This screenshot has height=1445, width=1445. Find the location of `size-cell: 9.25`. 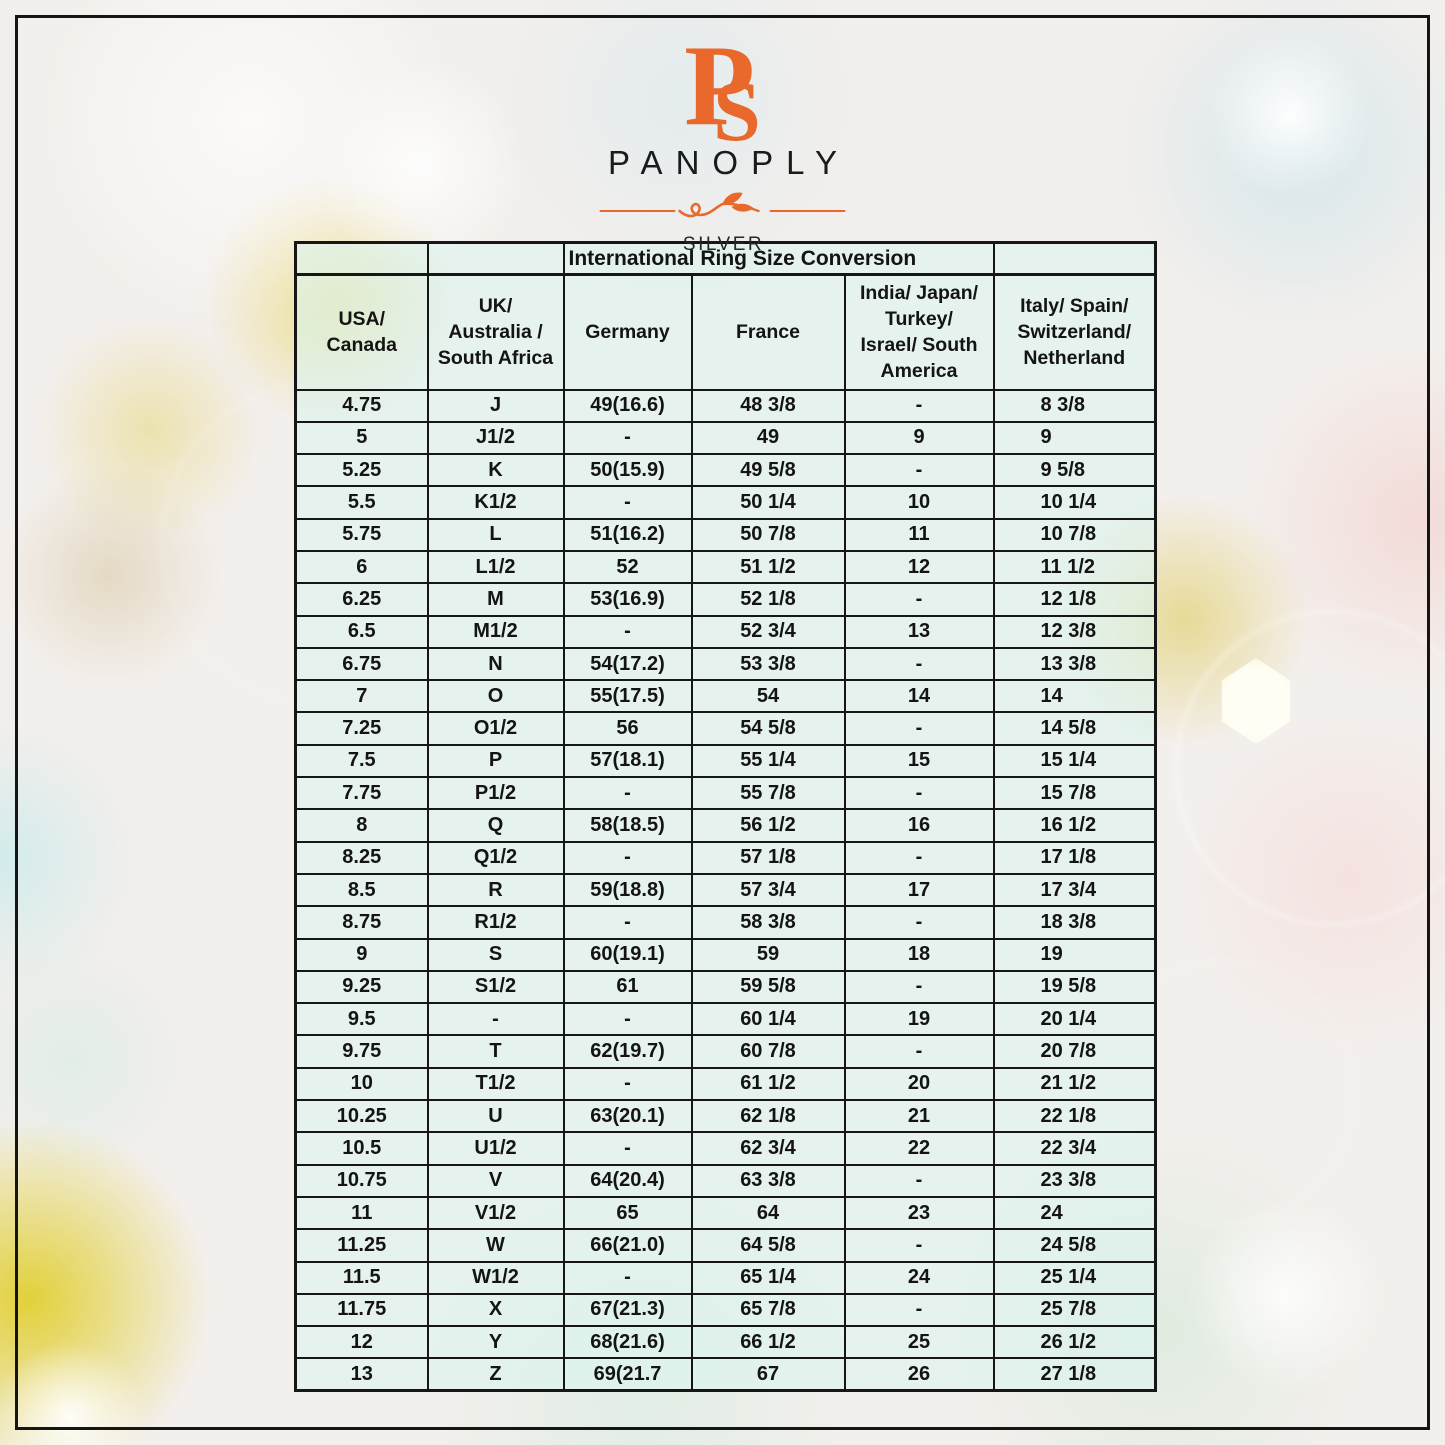

size-cell: 9.25 is located at coordinates (361, 987).